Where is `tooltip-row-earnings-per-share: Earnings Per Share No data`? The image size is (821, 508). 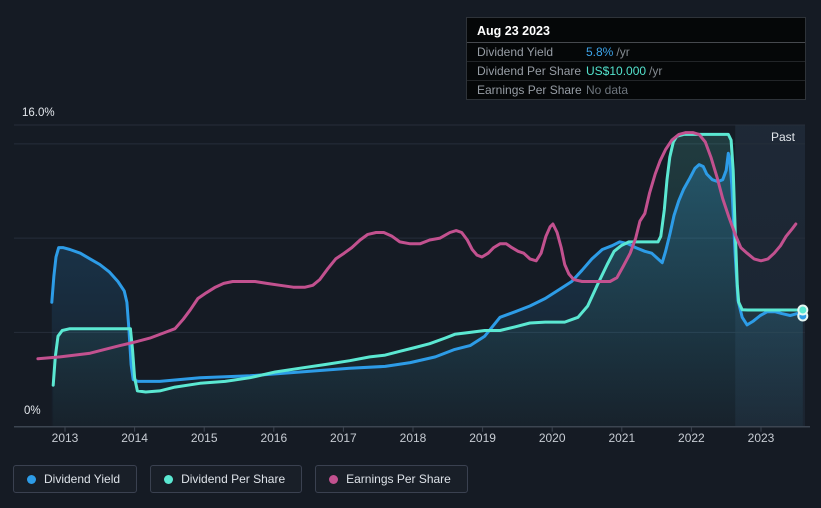
tooltip-row-earnings-per-share: Earnings Per Share No data is located at coordinates (636, 90).